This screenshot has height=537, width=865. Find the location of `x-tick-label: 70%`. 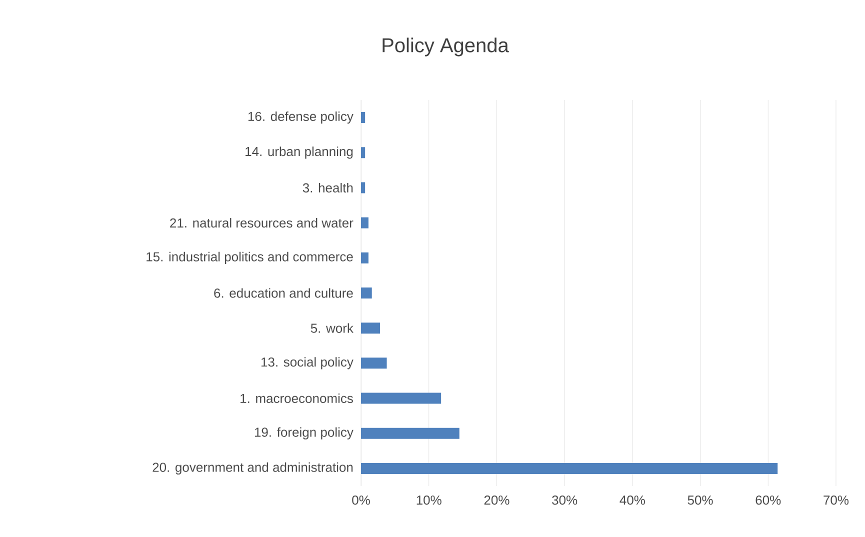

x-tick-label: 70% is located at coordinates (836, 500).